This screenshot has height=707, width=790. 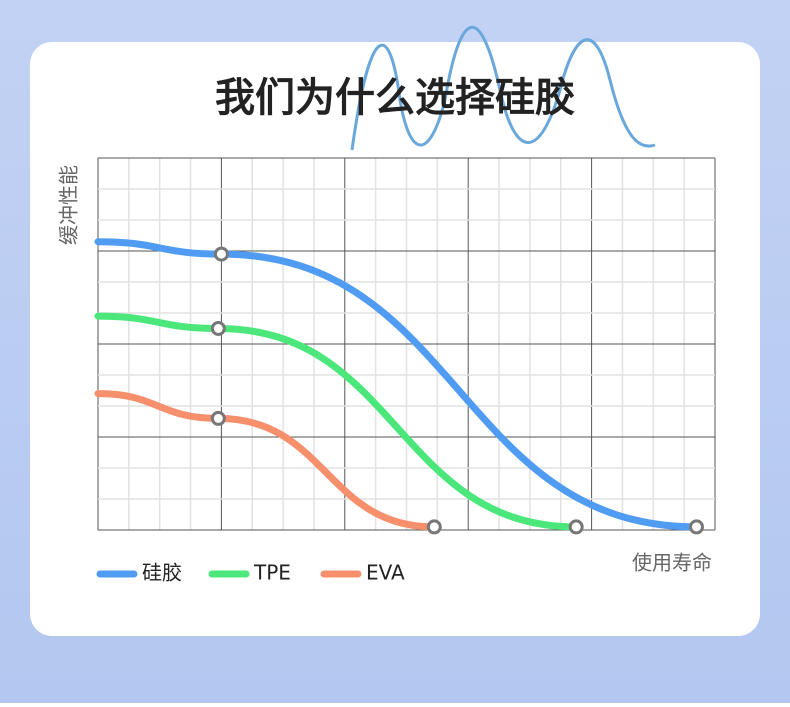 I want to click on x-axis-label: 使用寿命, so click(x=672, y=563).